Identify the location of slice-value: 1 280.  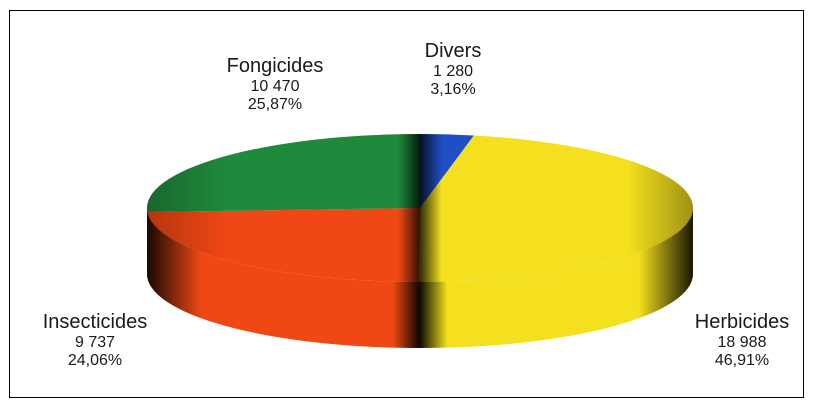
(453, 71).